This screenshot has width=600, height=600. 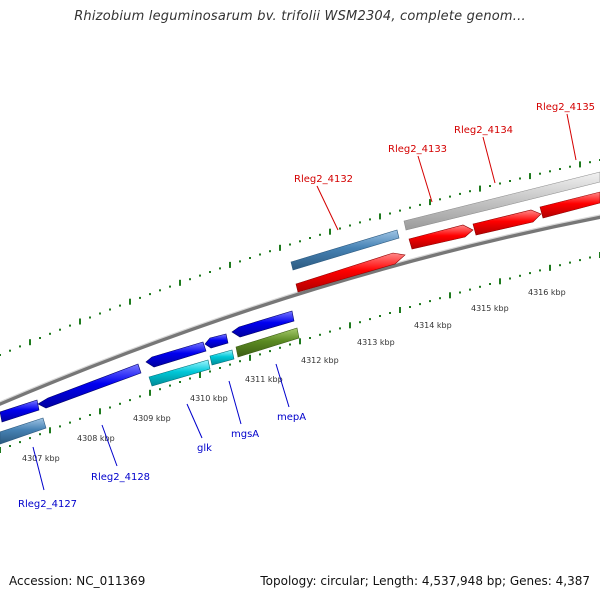 I want to click on gene-label-mgsA: mgsA, so click(x=245, y=434).